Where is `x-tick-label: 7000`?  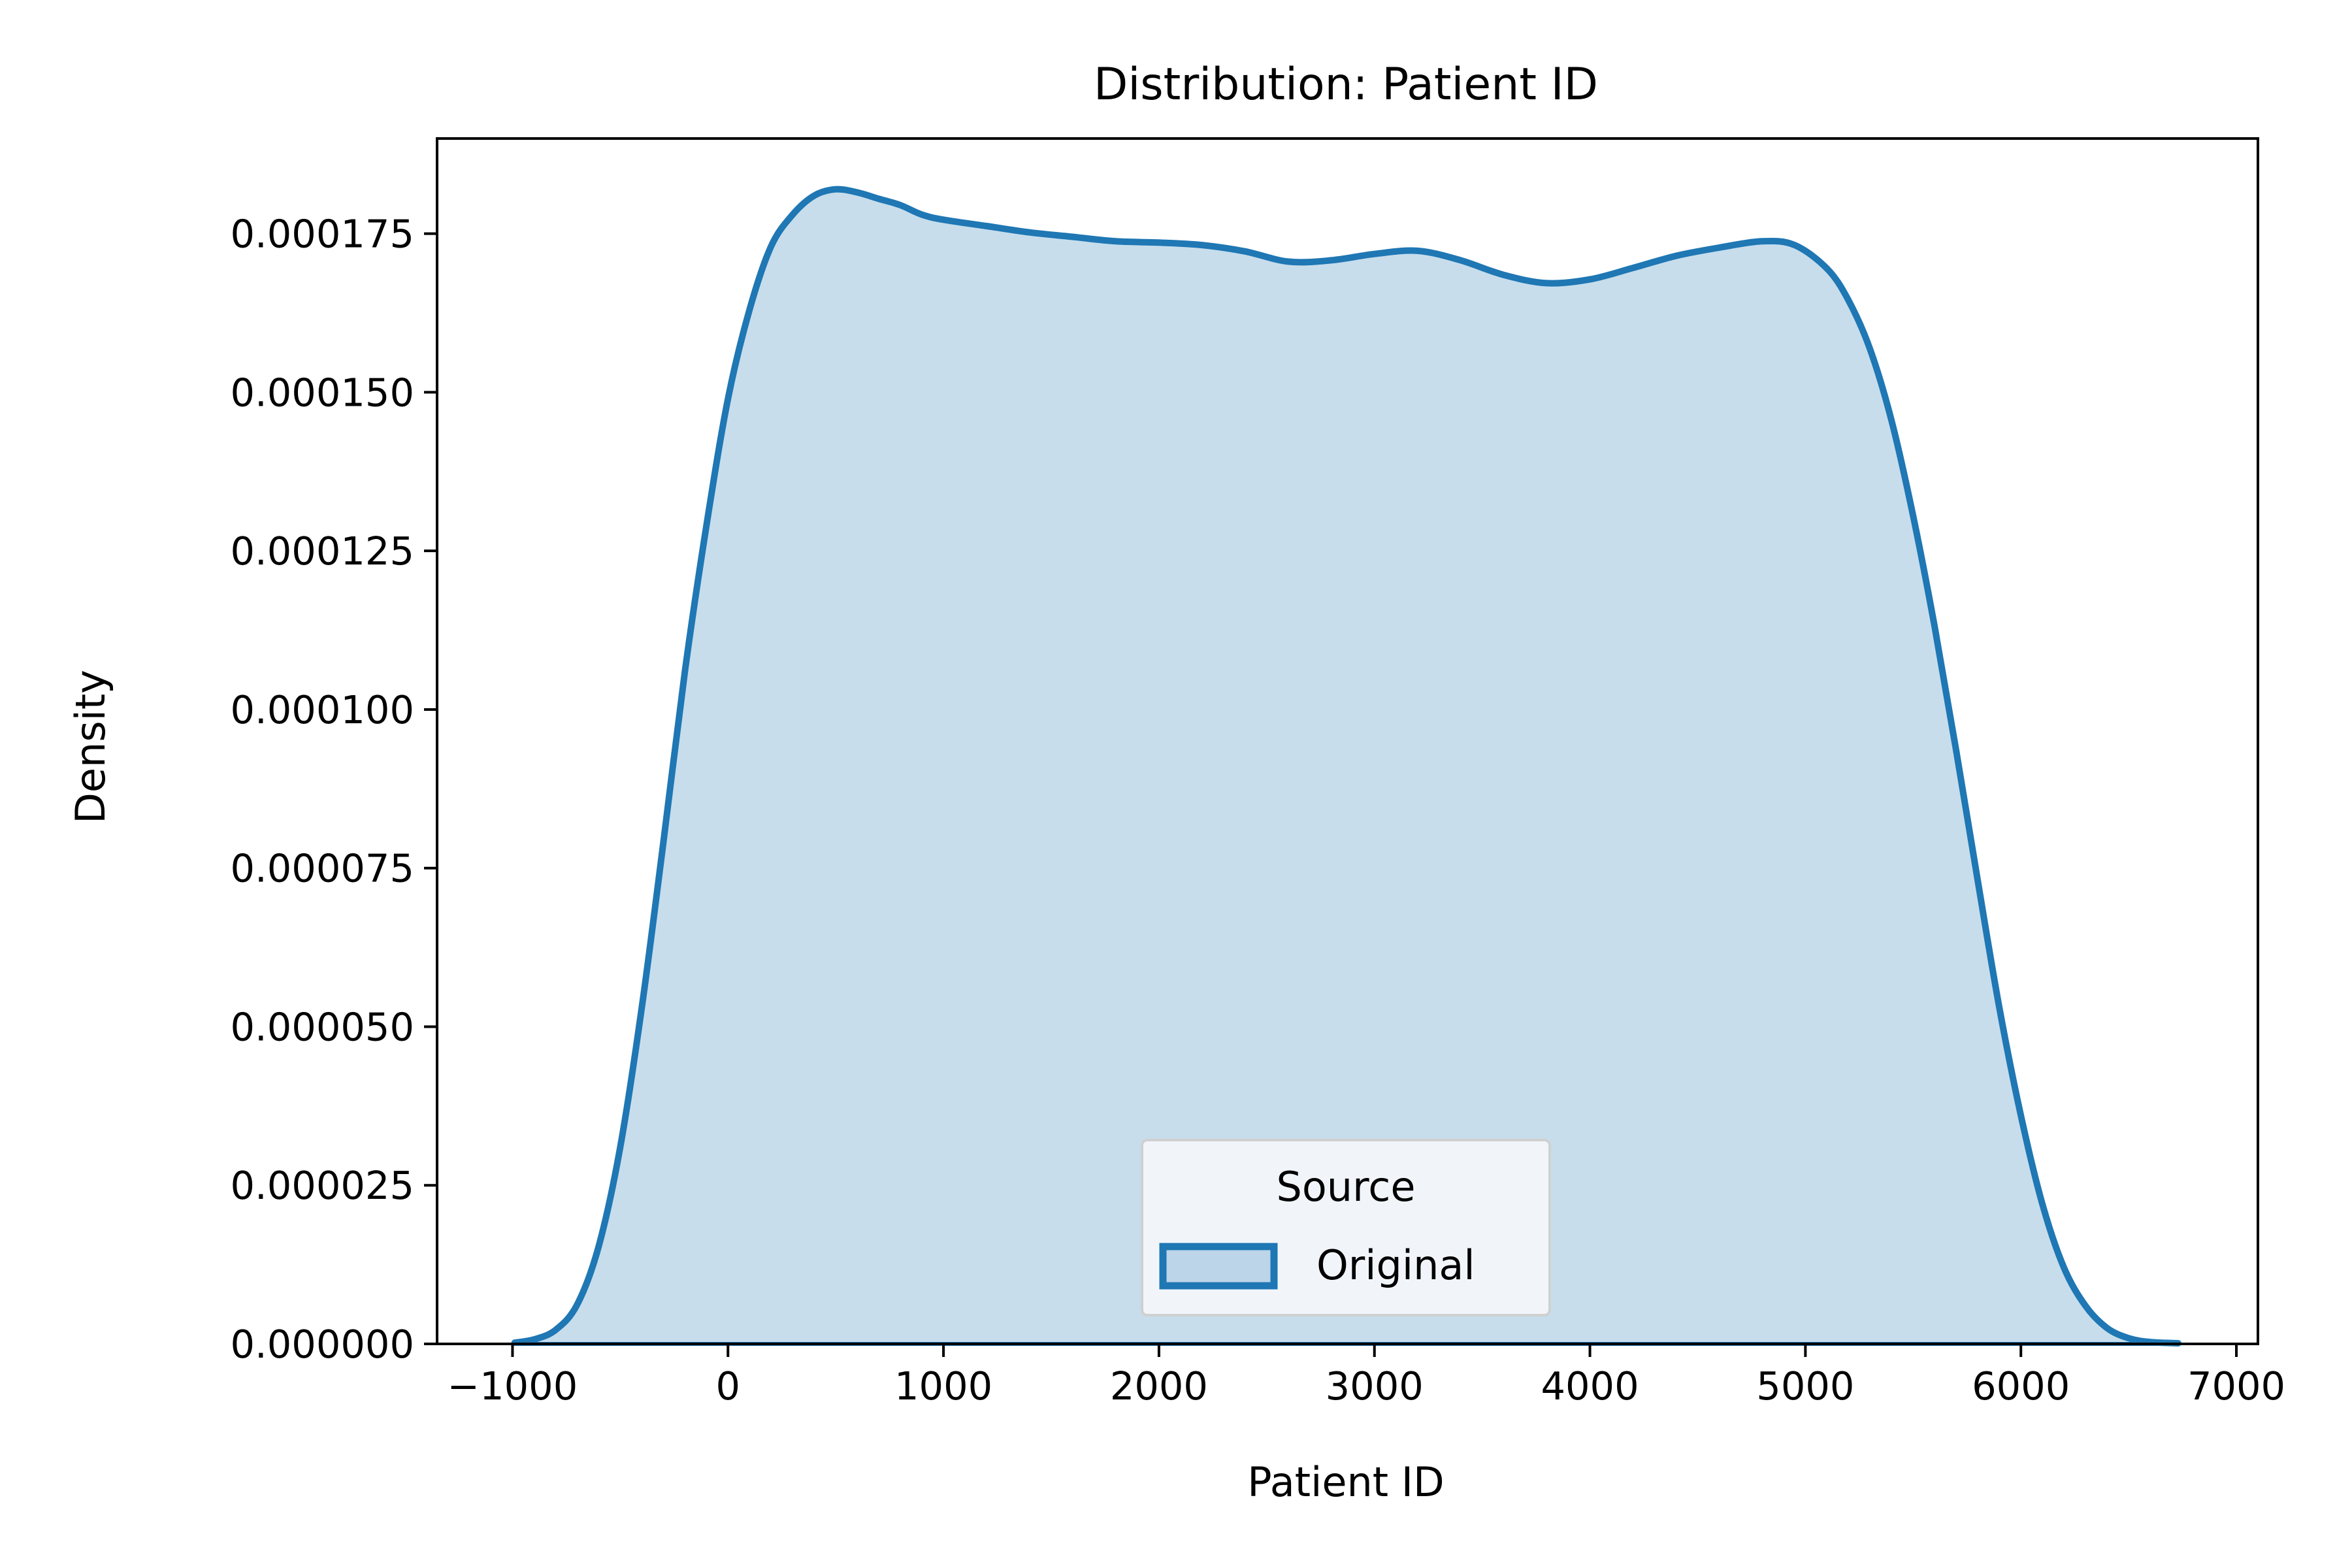 x-tick-label: 7000 is located at coordinates (2236, 1386).